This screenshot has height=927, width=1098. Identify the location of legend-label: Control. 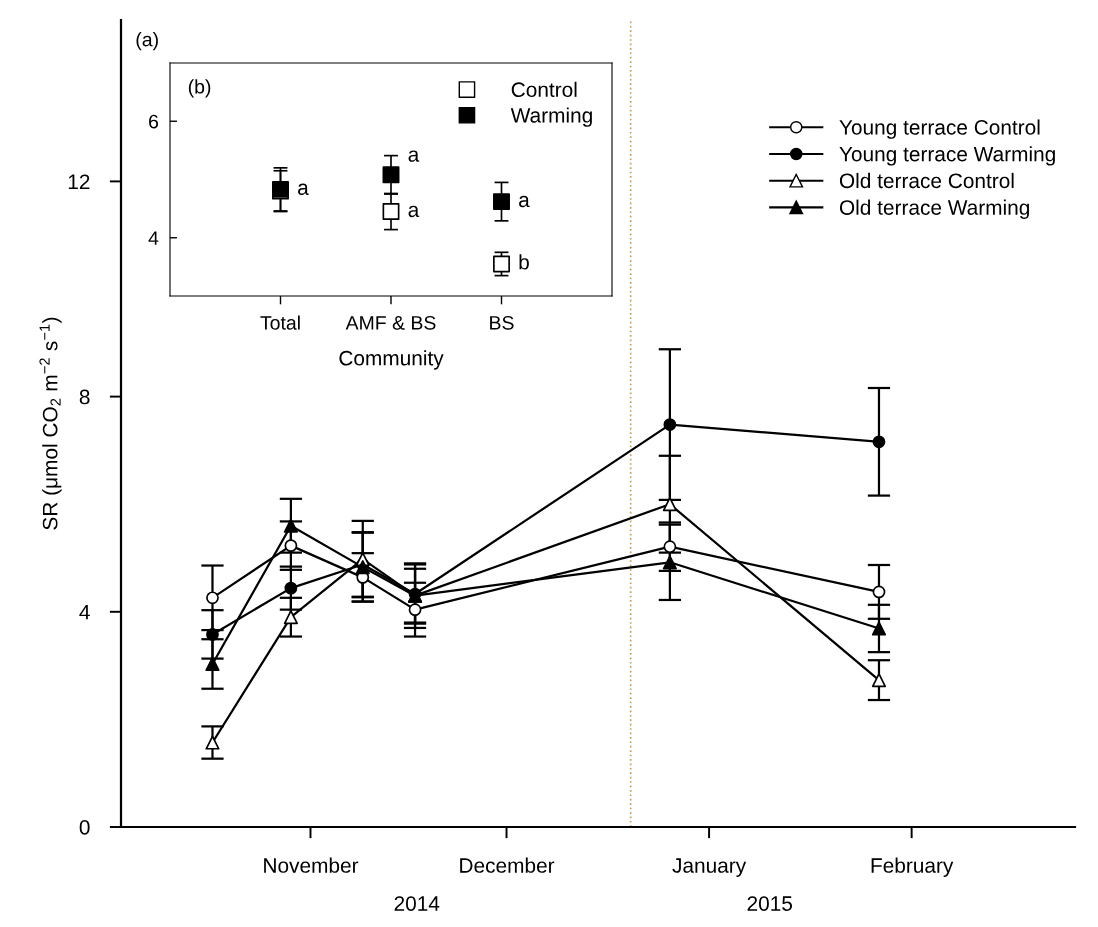
(544, 89).